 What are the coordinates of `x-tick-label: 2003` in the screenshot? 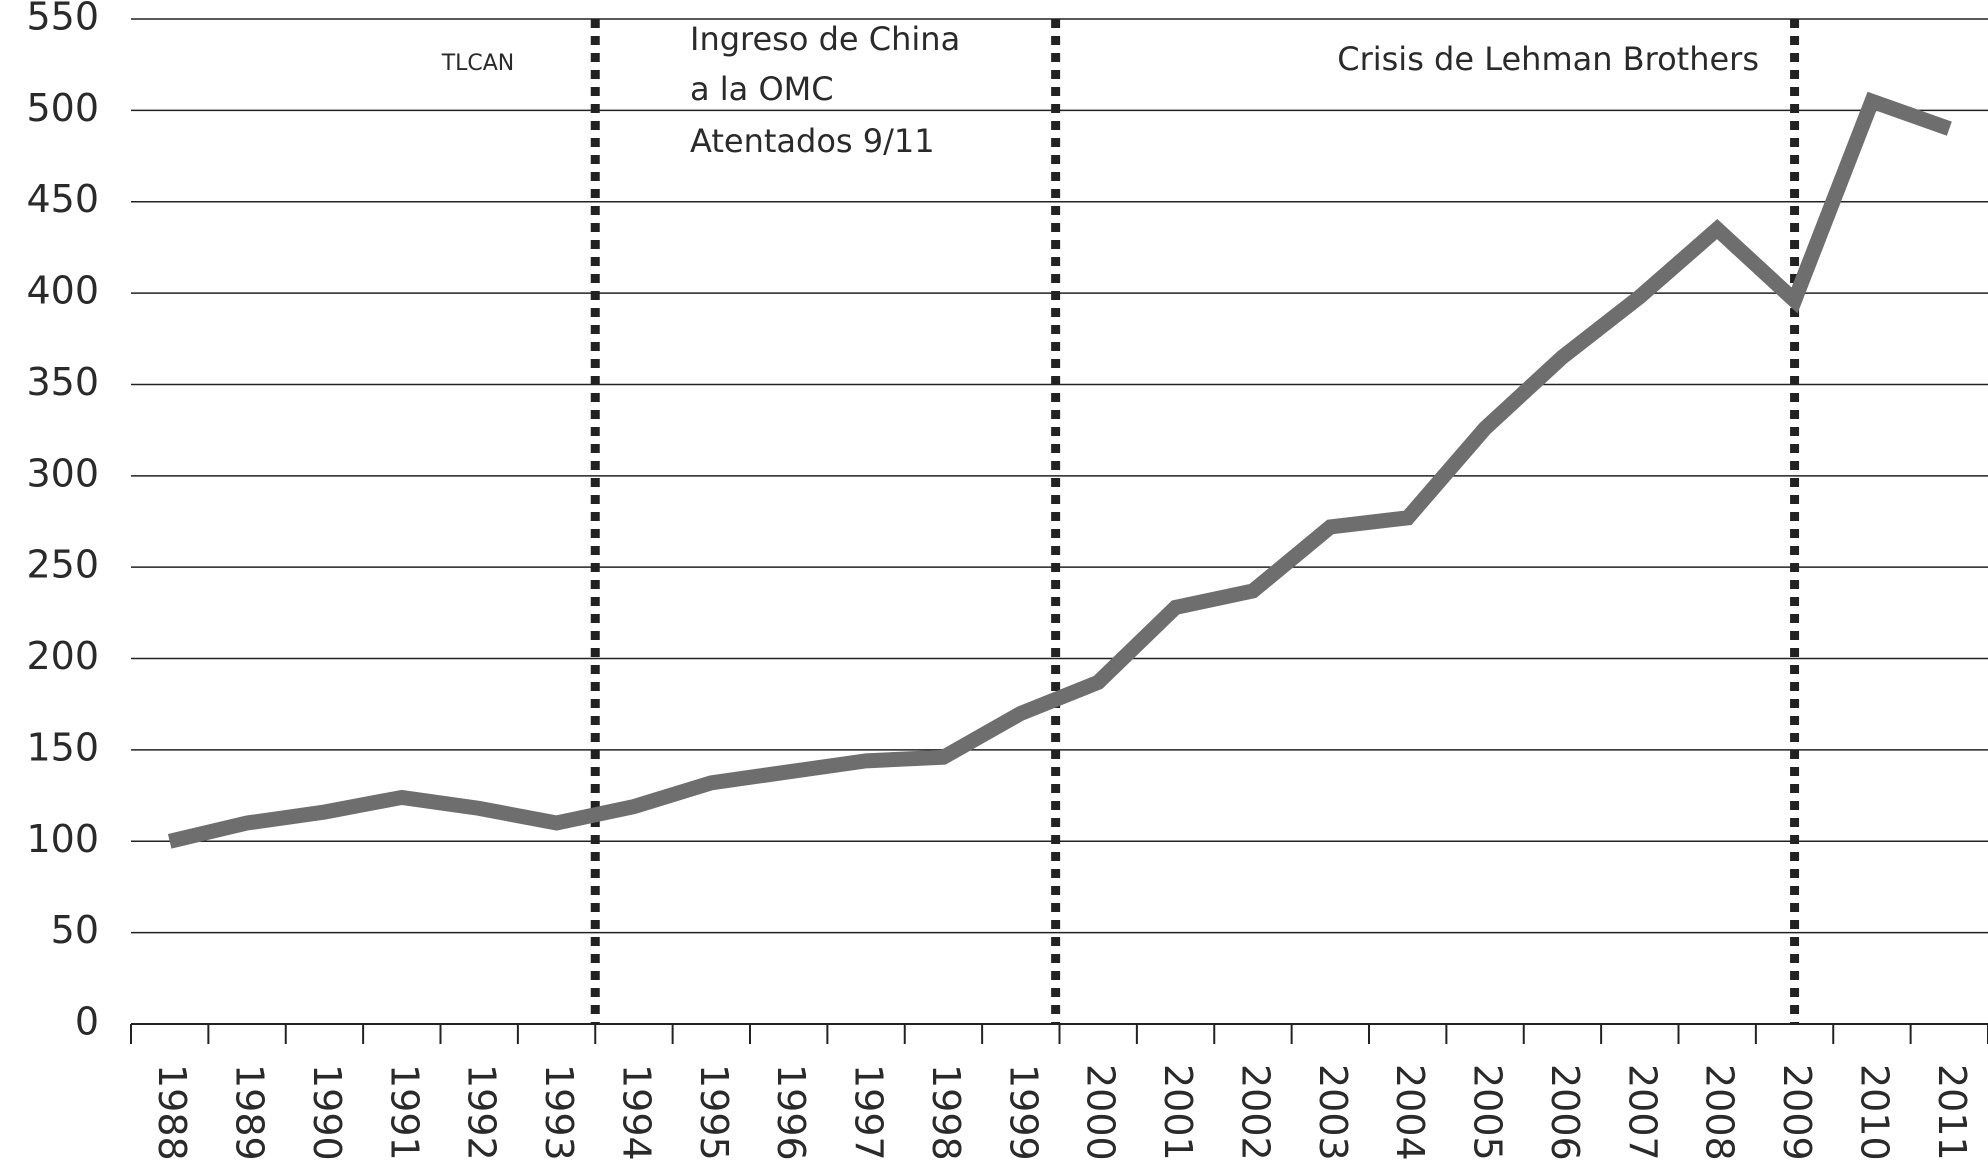 It's located at (1333, 1112).